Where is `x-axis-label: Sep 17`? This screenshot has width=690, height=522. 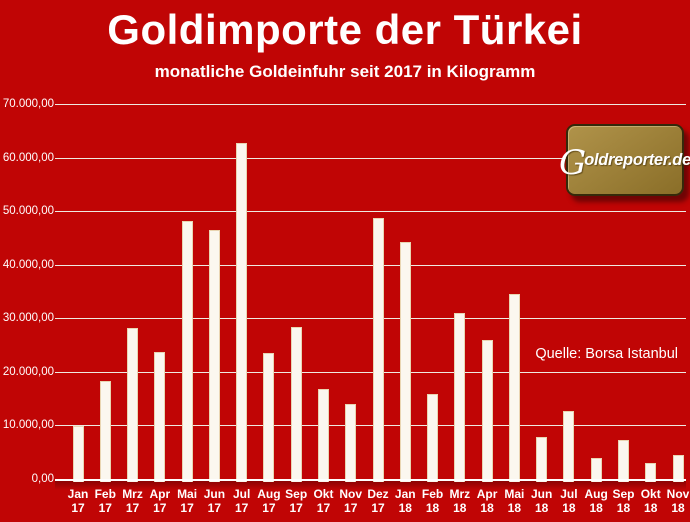 x-axis-label: Sep 17 is located at coordinates (296, 501).